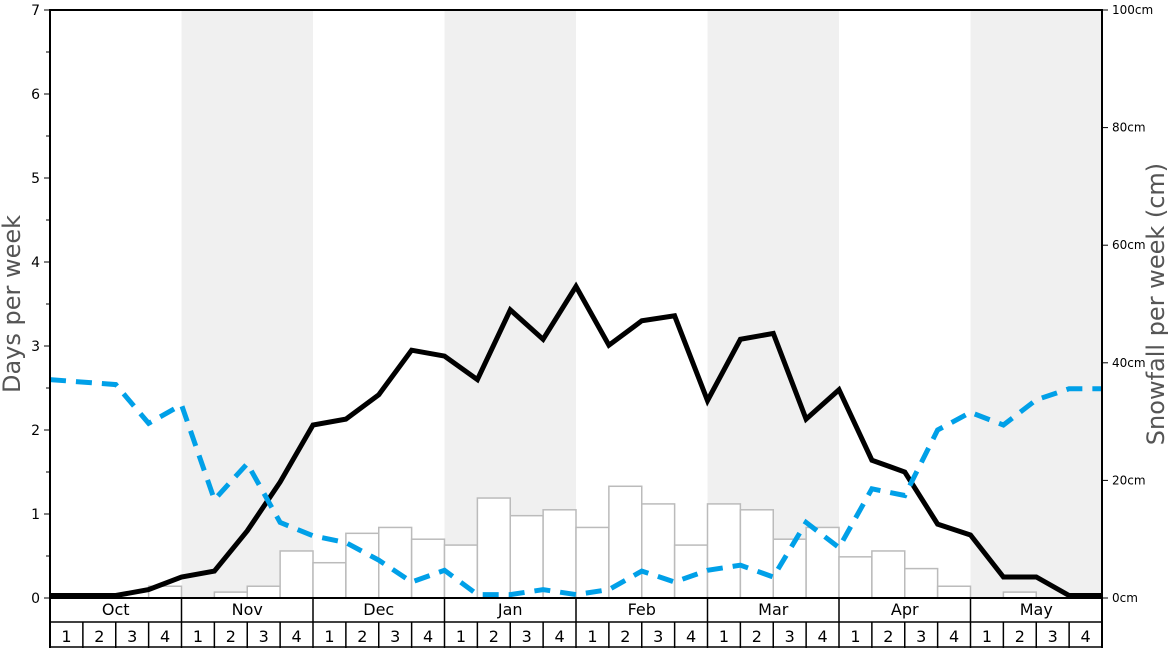 The width and height of the screenshot is (1168, 652). I want to click on month-label: Jan, so click(510, 609).